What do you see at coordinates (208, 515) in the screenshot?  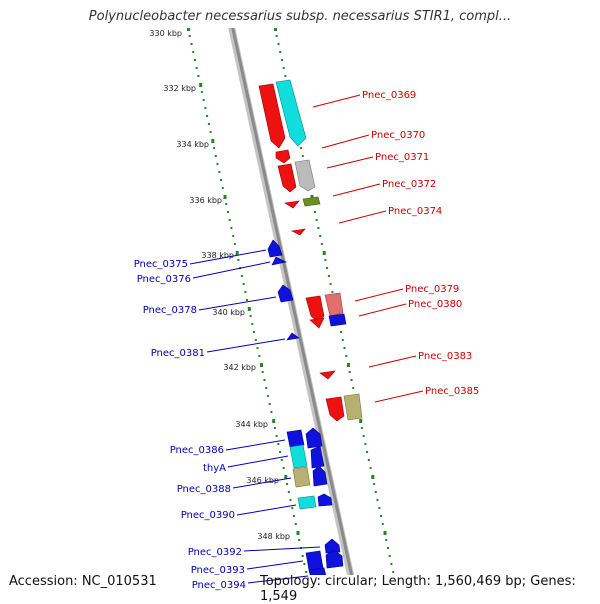 I see `gene-label-pnec-0390: Pnec_0390` at bounding box center [208, 515].